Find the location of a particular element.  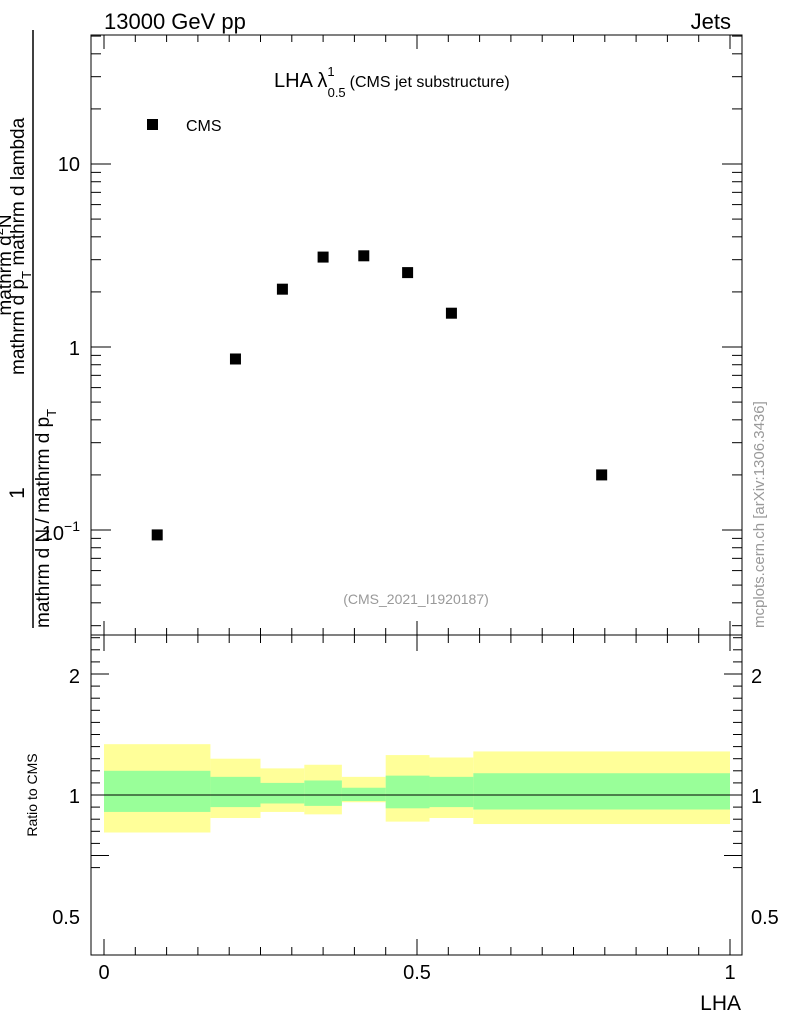

header-left: 13000 GeV pp is located at coordinates (175, 21).